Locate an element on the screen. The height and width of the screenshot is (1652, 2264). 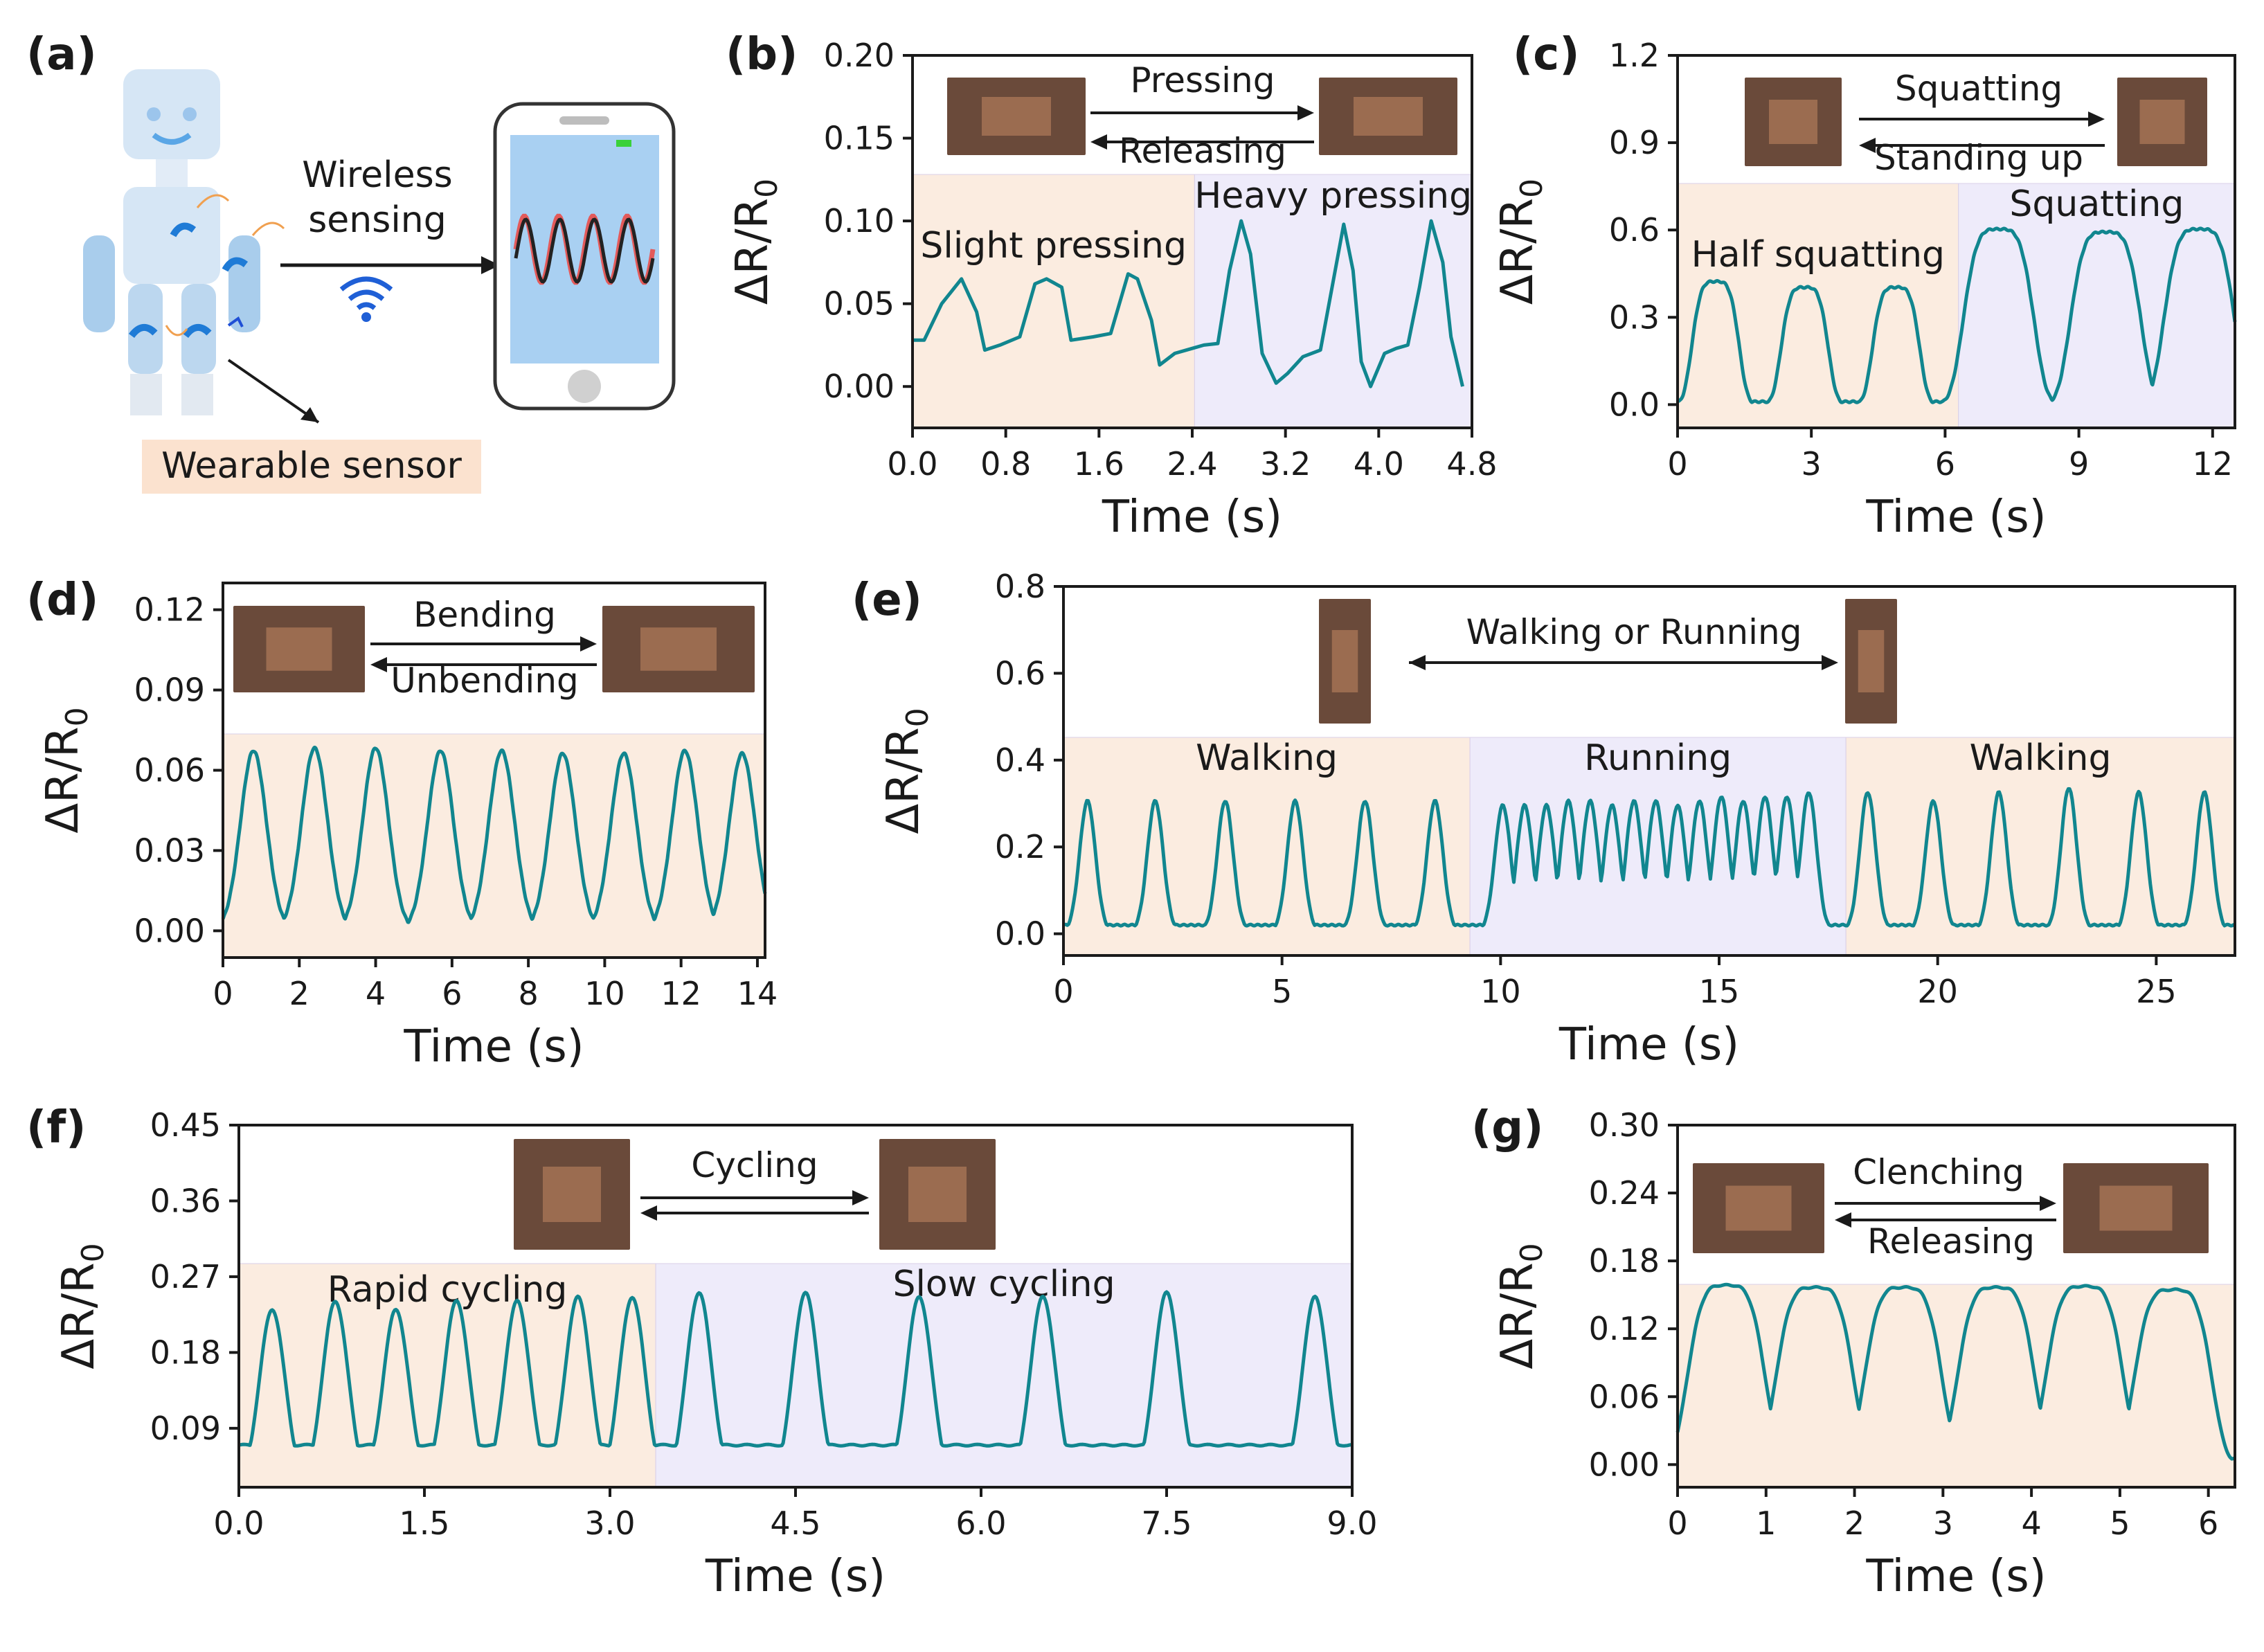
y-tick-label-c: 0.0 is located at coordinates (1635, 405).